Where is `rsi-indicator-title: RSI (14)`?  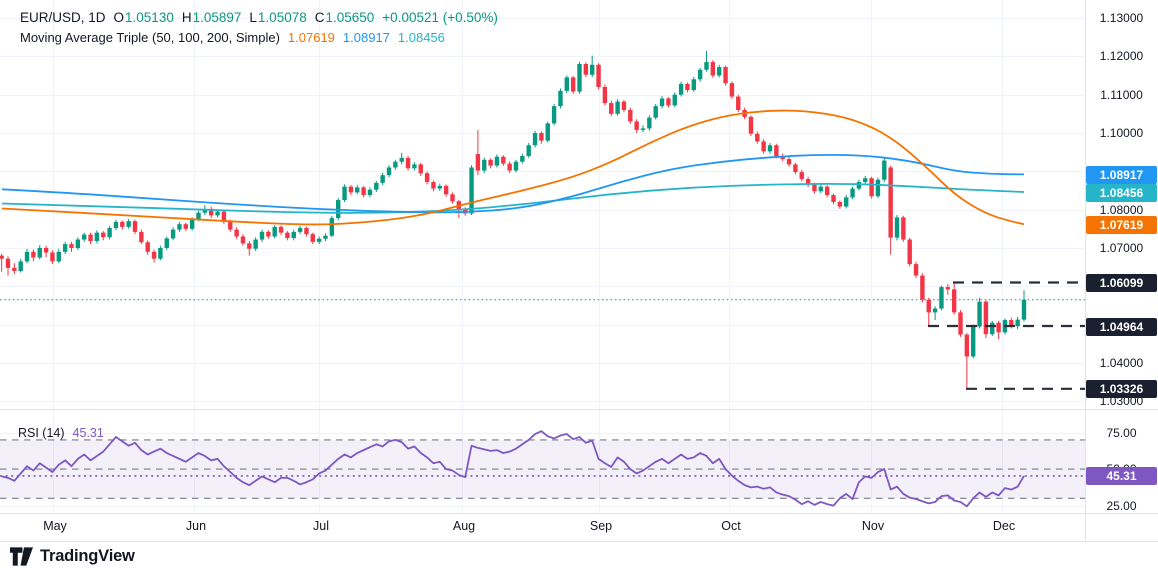 rsi-indicator-title: RSI (14) is located at coordinates (41, 433).